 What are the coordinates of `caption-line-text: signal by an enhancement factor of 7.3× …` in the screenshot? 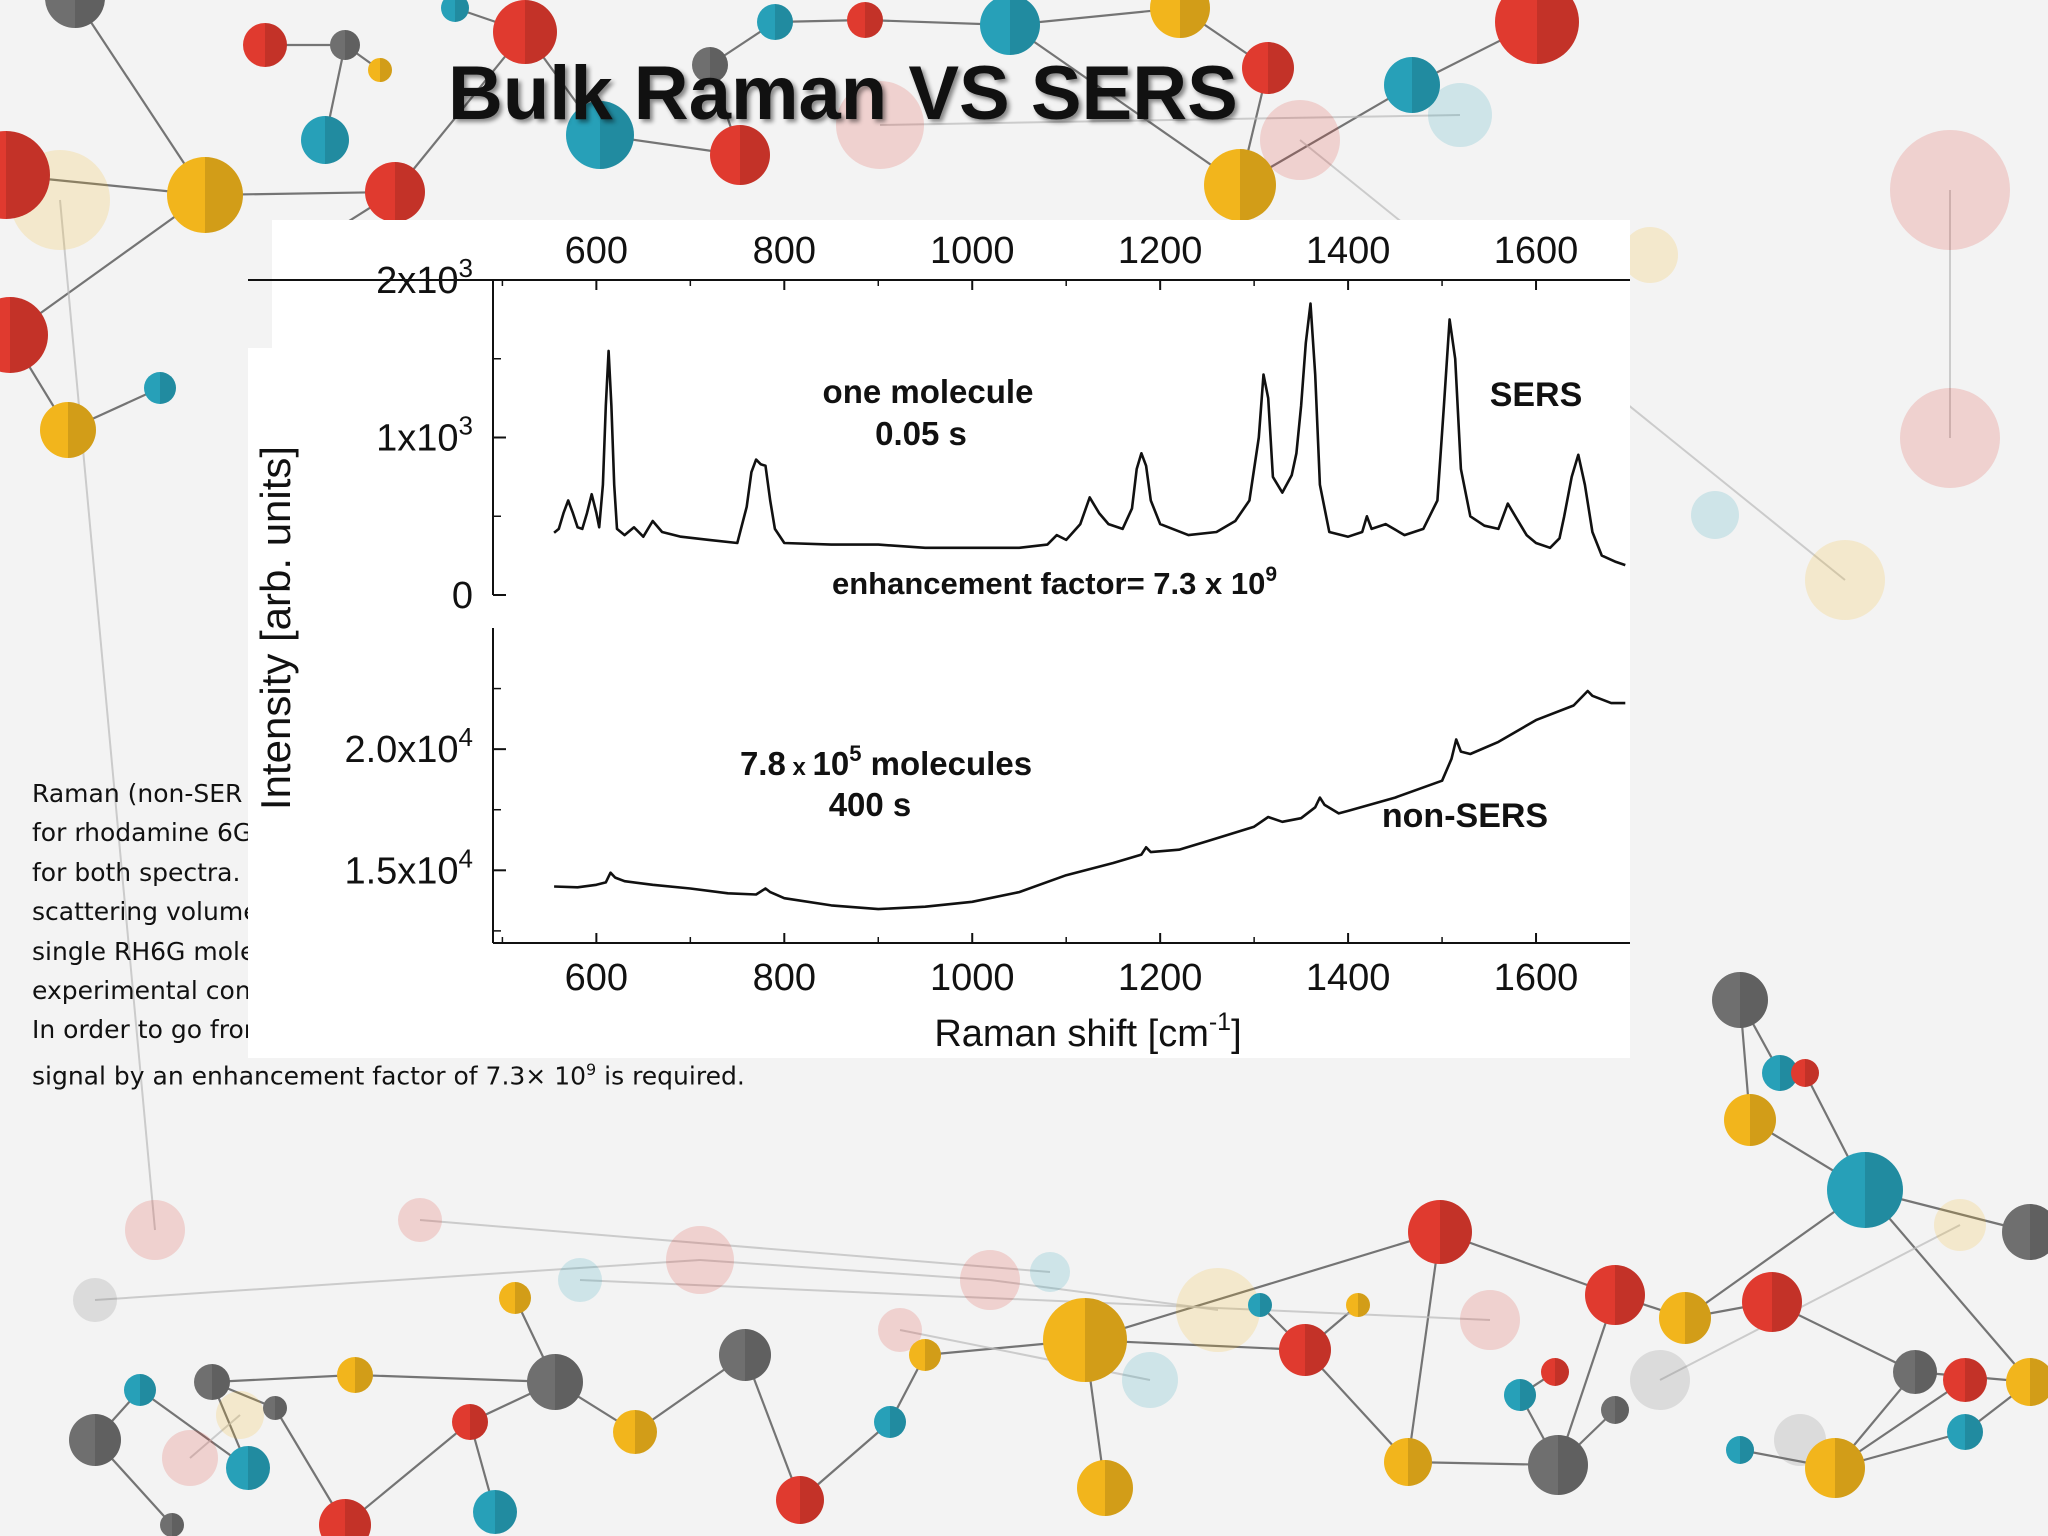 It's located at (309, 1076).